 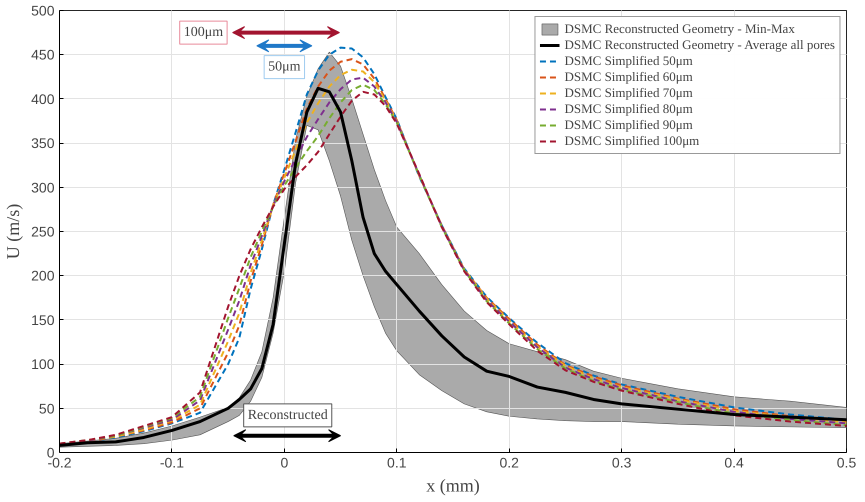 What do you see at coordinates (172, 462) in the screenshot?
I see `x-tick-label: -0.1` at bounding box center [172, 462].